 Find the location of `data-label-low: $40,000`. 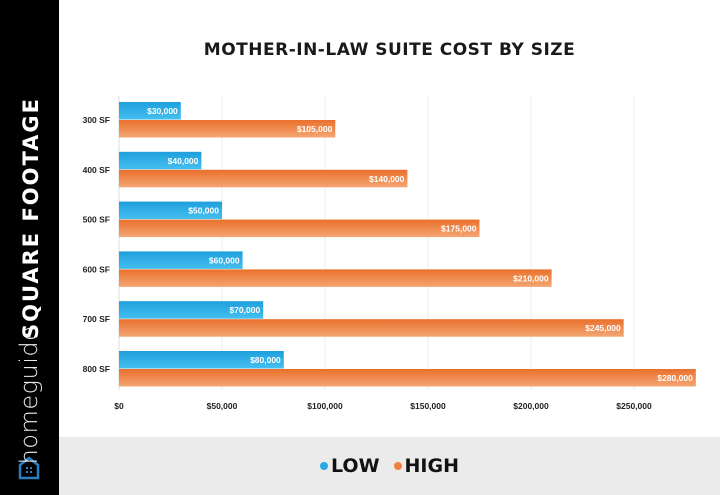

data-label-low: $40,000 is located at coordinates (183, 161).